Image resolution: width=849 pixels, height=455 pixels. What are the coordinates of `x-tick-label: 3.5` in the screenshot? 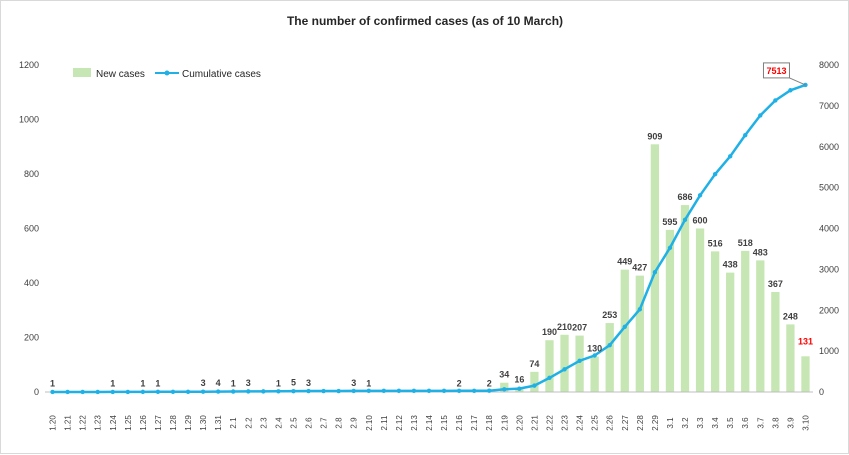 It's located at (730, 423).